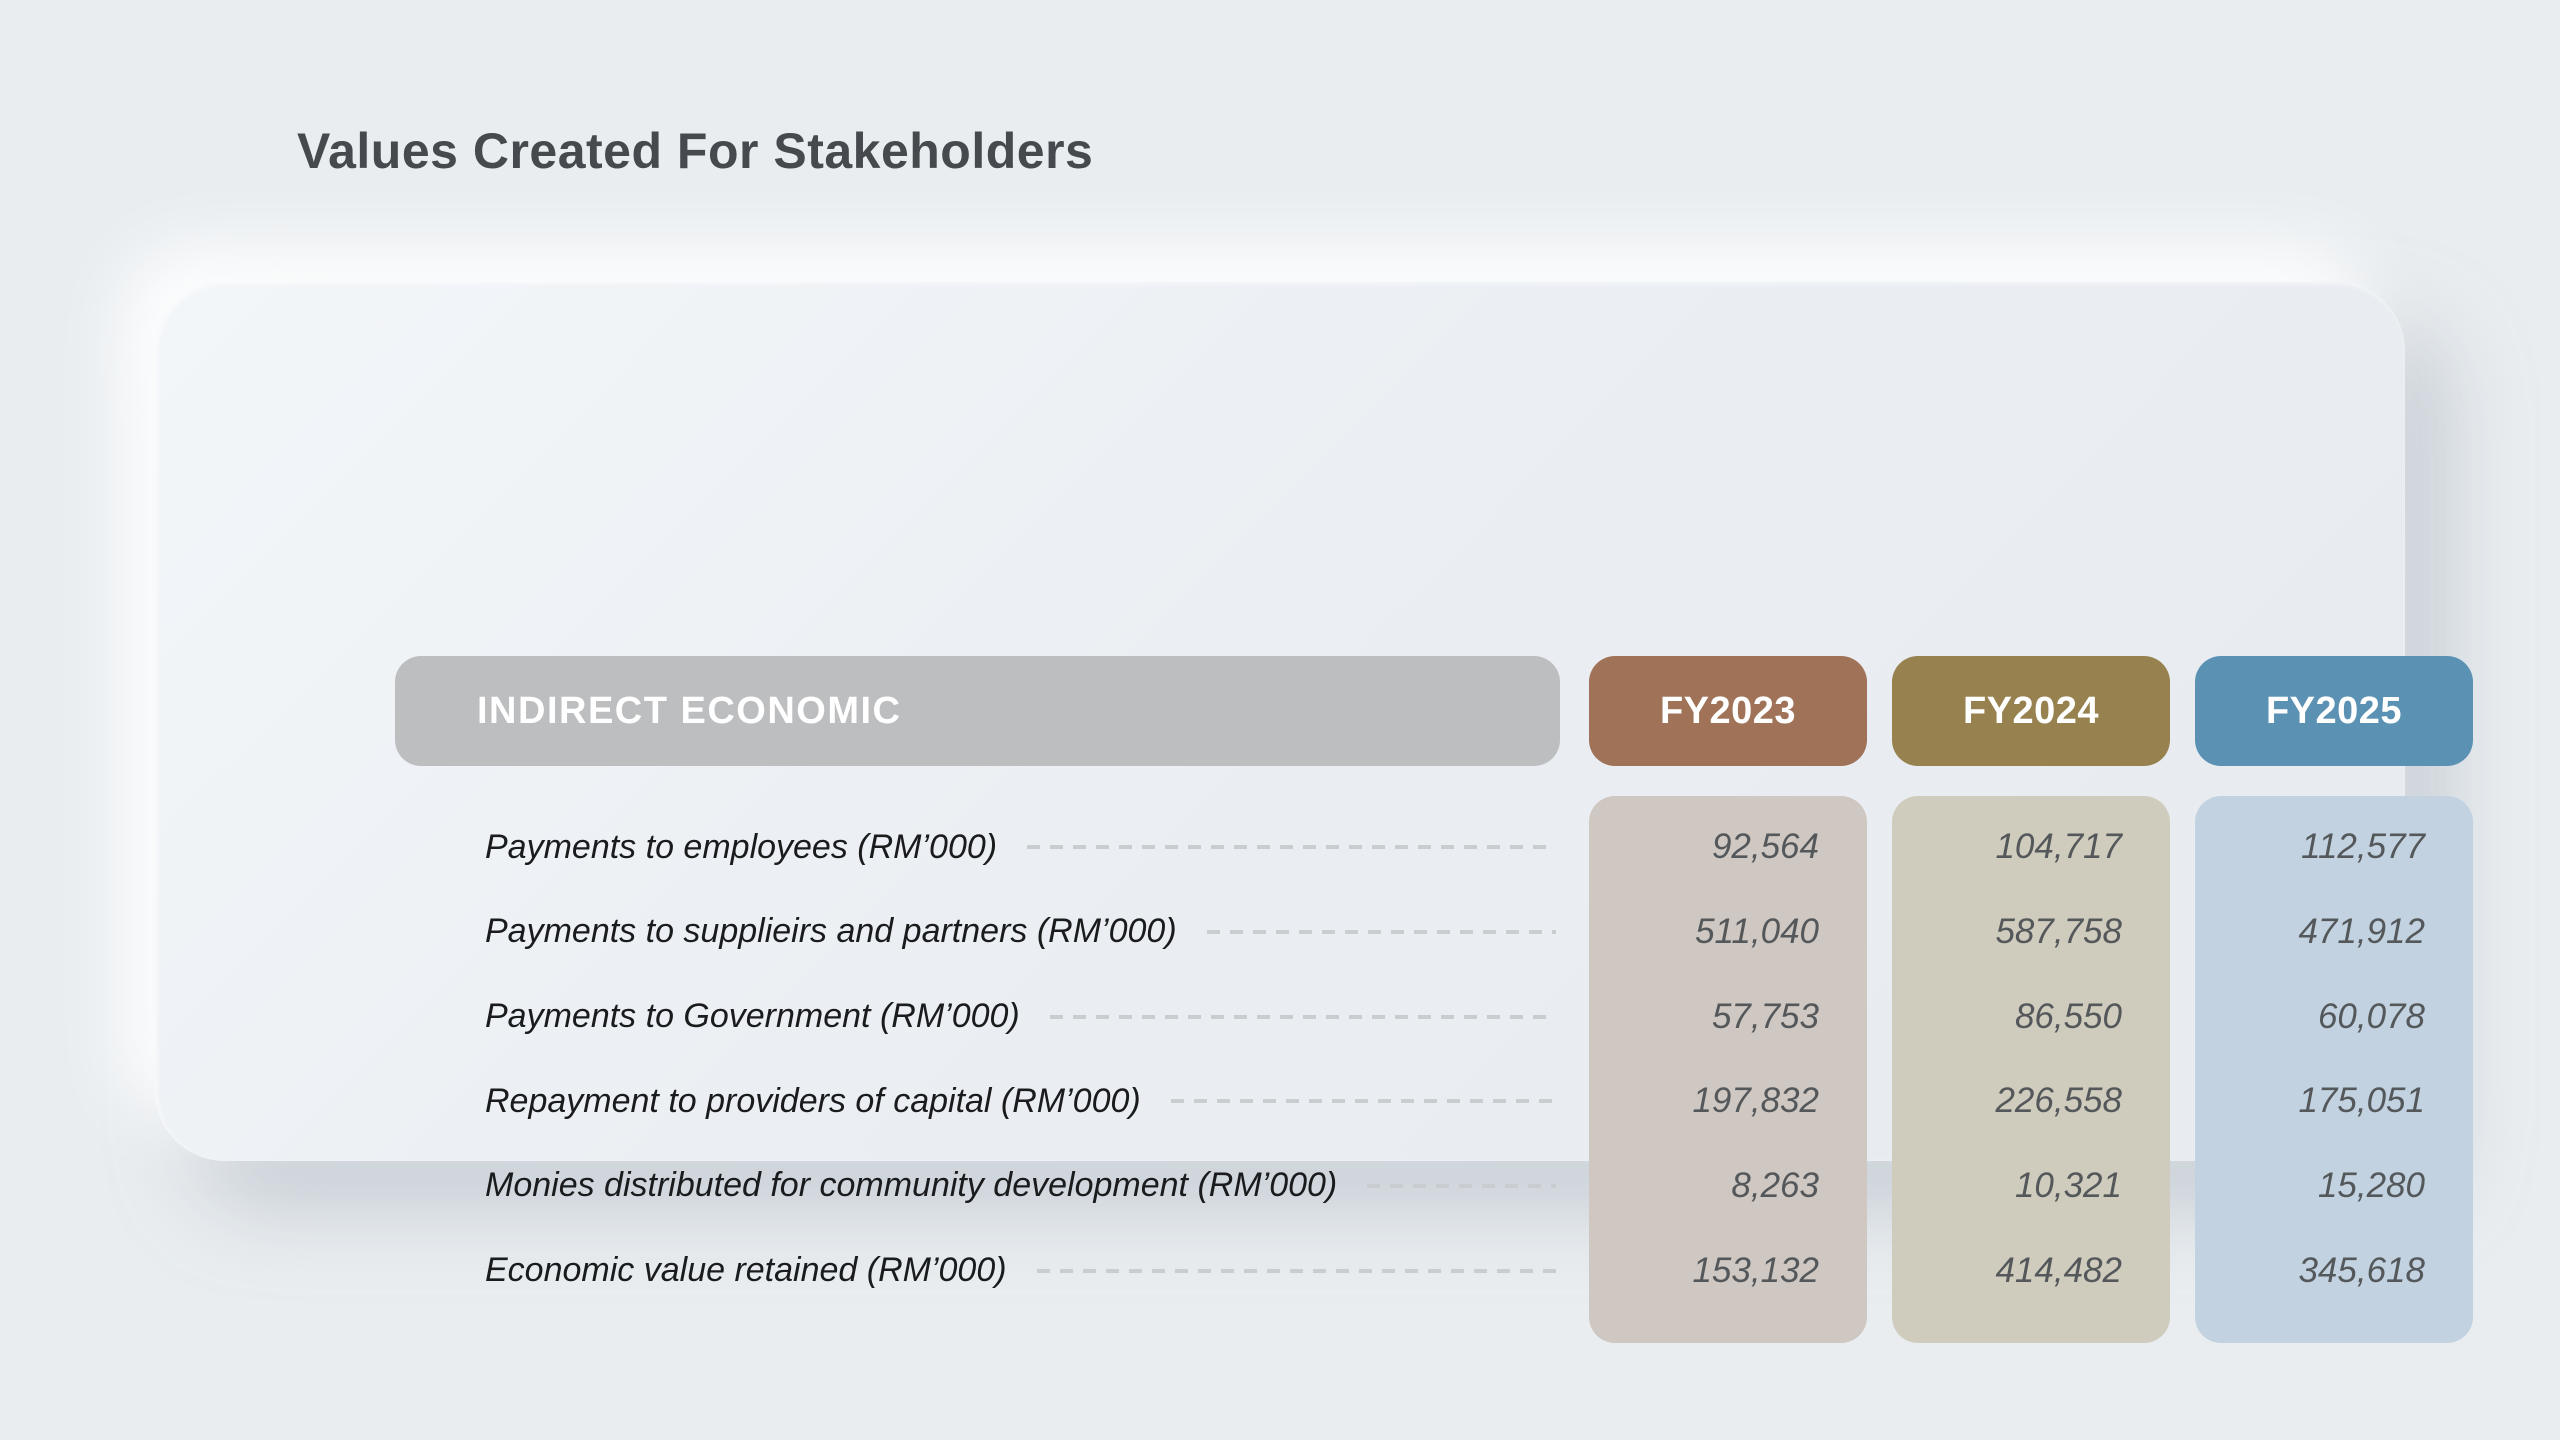 This screenshot has height=1440, width=2560. I want to click on value-cell: 175,051, so click(2361, 1101).